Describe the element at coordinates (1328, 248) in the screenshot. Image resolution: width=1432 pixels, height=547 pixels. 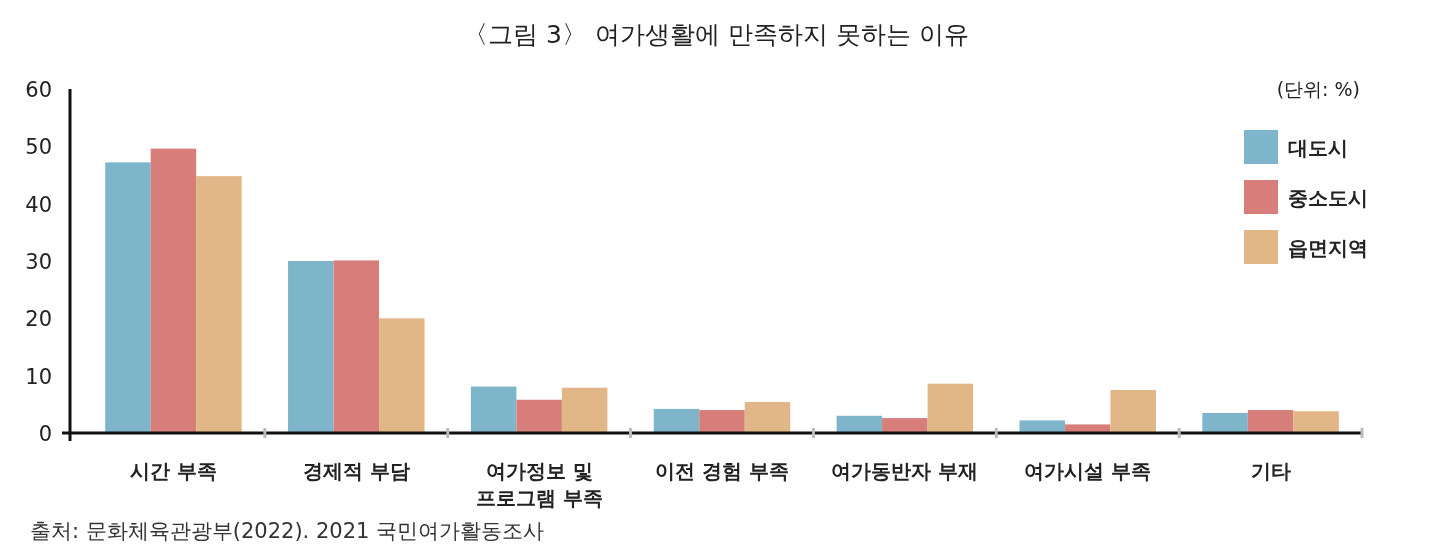
I see `legend-label: 읍면지역` at that location.